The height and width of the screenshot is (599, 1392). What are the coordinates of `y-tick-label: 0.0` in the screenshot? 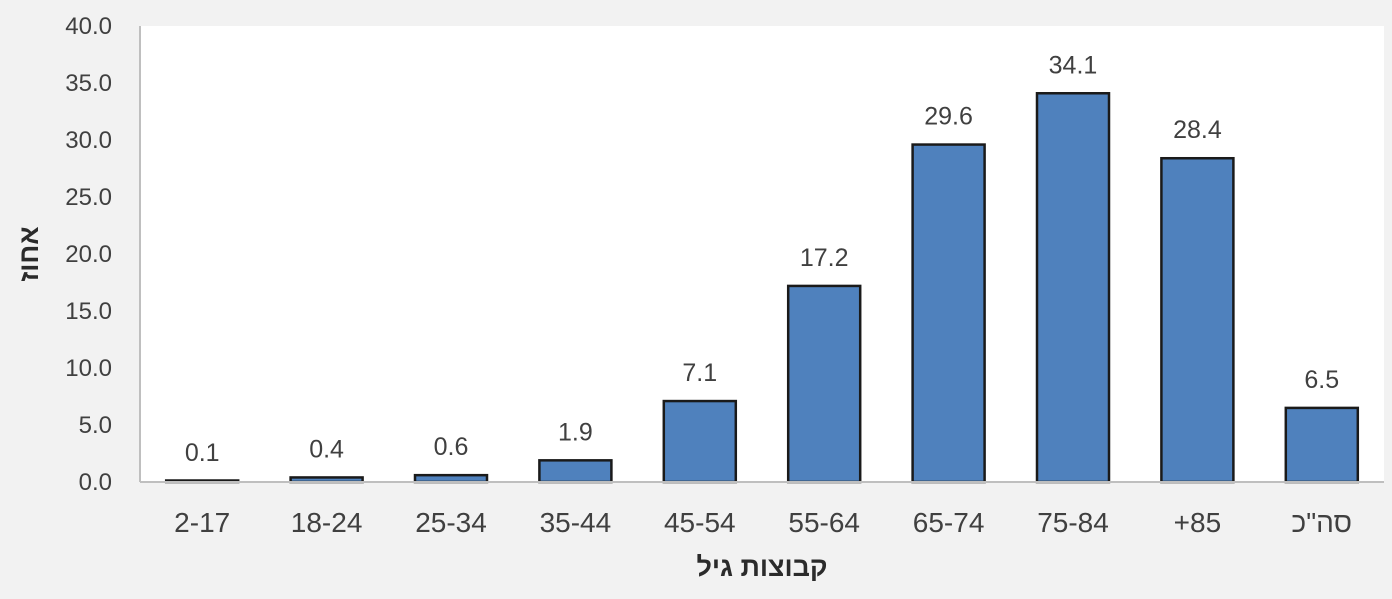 It's located at (95, 482).